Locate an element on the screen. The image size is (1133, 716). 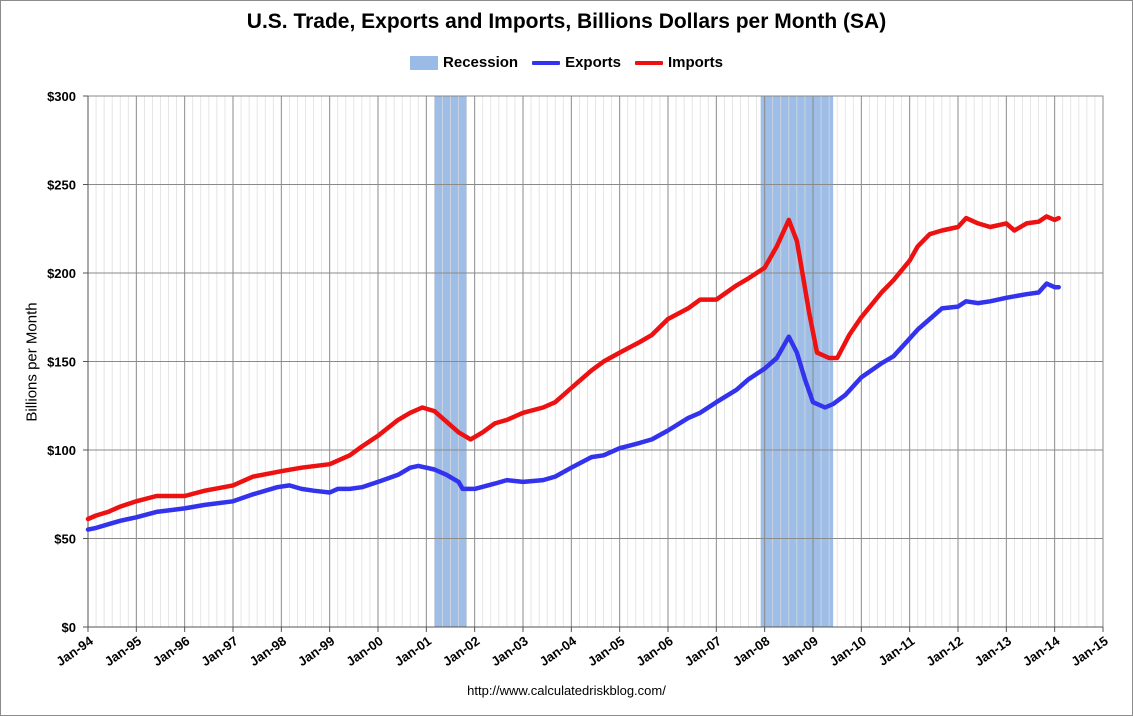
x-tick-label: Jan-09 is located at coordinates (799, 651).